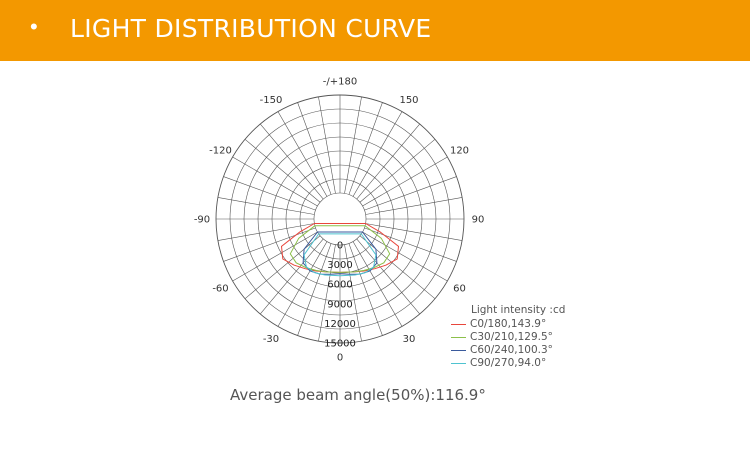 The image size is (750, 450). I want to click on radial-tick-label: 0, so click(340, 246).